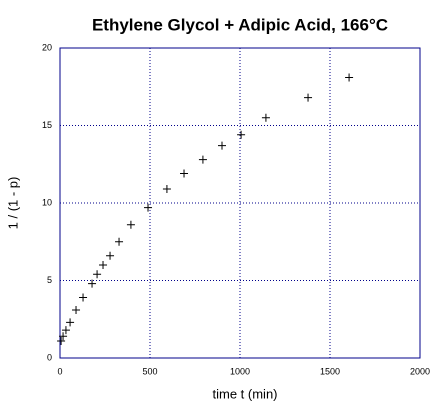 Image resolution: width=435 pixels, height=407 pixels. I want to click on x-tick-label: 500, so click(149, 371).